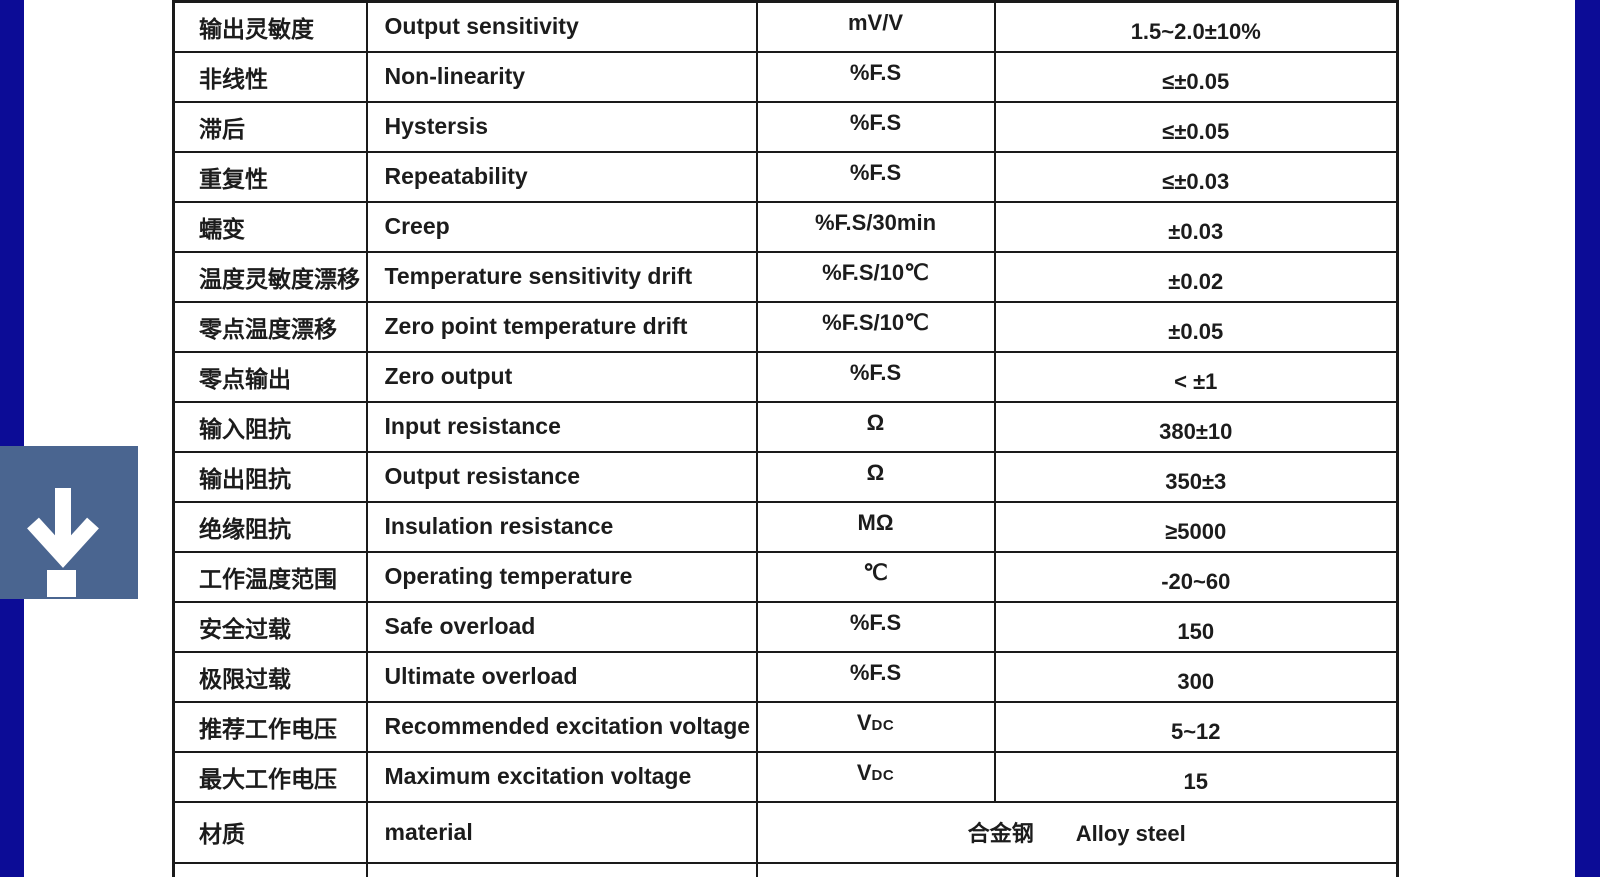 This screenshot has width=1600, height=877. I want to click on cell-name-en, so click(561, 869).